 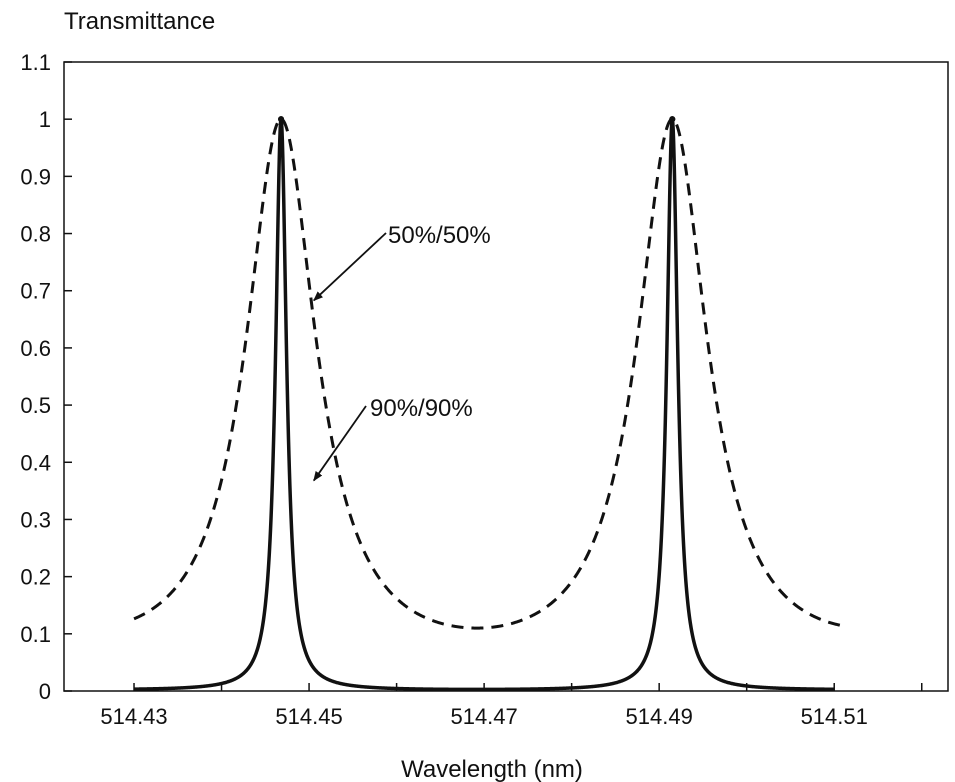 What do you see at coordinates (139, 21) in the screenshot?
I see `y-axis-label: Transmittance` at bounding box center [139, 21].